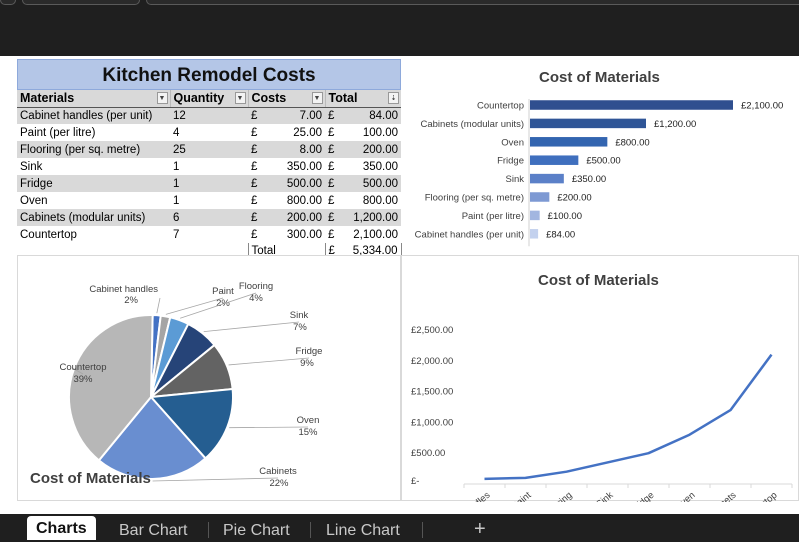 The width and height of the screenshot is (799, 542). What do you see at coordinates (598, 280) in the screenshot?
I see `line-chart-title: Cost of Materials` at bounding box center [598, 280].